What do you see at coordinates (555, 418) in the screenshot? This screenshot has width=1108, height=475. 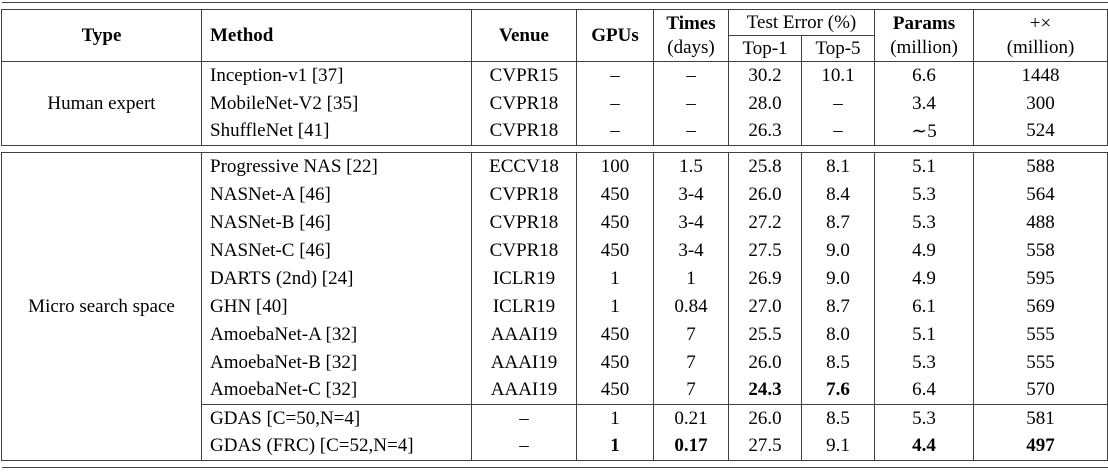 I see `table-row: GDAS [C=50,N=4] –1 0.21 26.0 8.5 5.3 581` at bounding box center [555, 418].